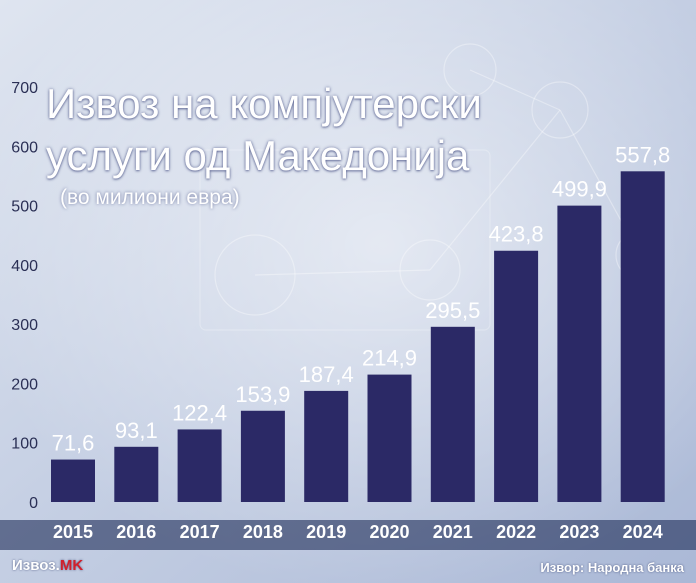 This screenshot has height=583, width=696. Describe the element at coordinates (71, 565) in the screenshot. I see `brand-suffix: MK` at that location.